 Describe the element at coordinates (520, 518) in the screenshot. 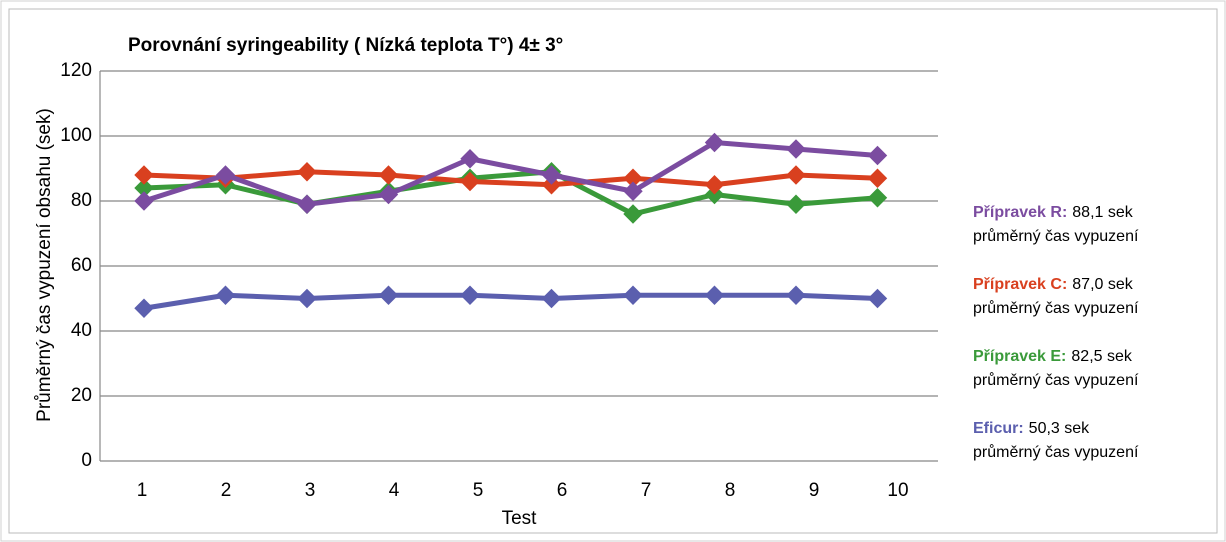

I see `x-axis-label: Test` at that location.